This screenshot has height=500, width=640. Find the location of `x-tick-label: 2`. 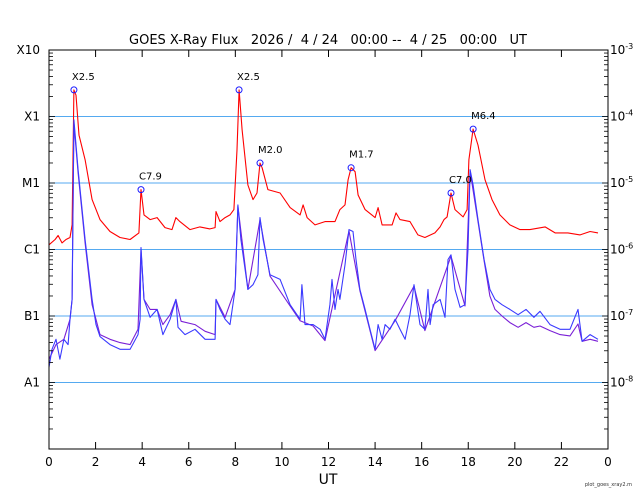

x-tick-label: 2 is located at coordinates (96, 462).